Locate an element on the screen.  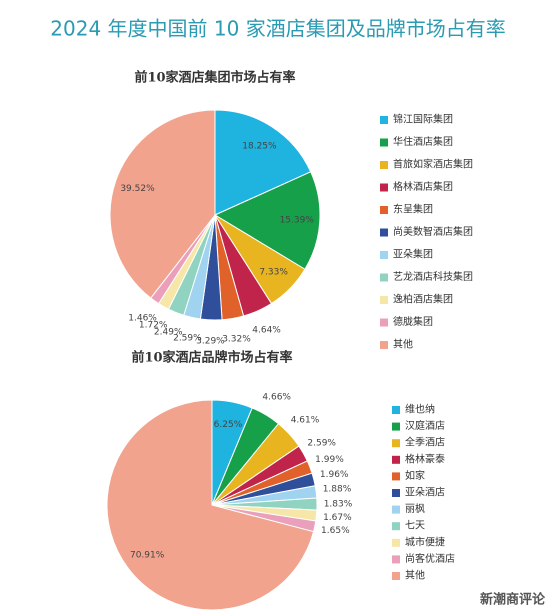
value-label: 4.61% is located at coordinates (305, 420).